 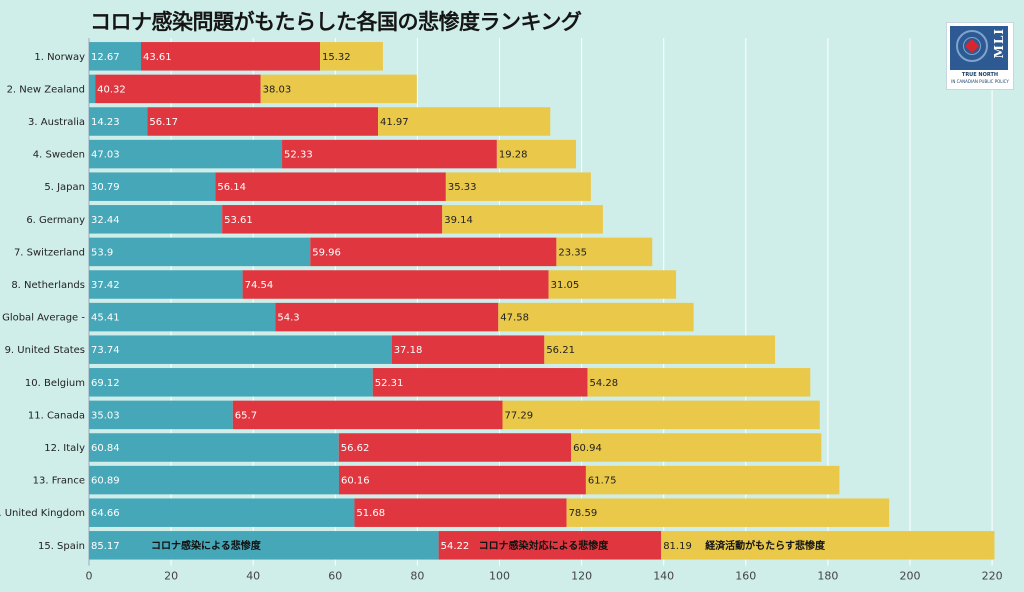 I want to click on category-label: 13. France, so click(x=59, y=481).